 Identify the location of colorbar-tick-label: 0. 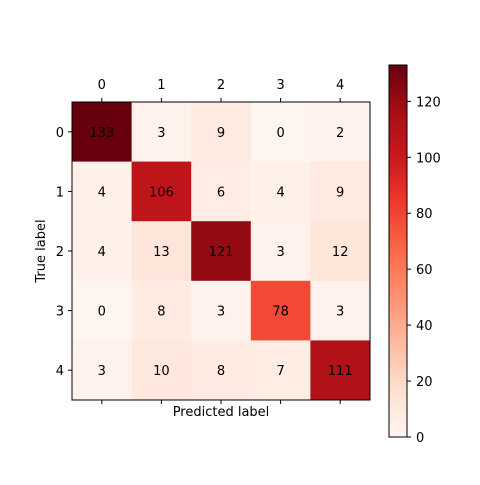
(420, 438).